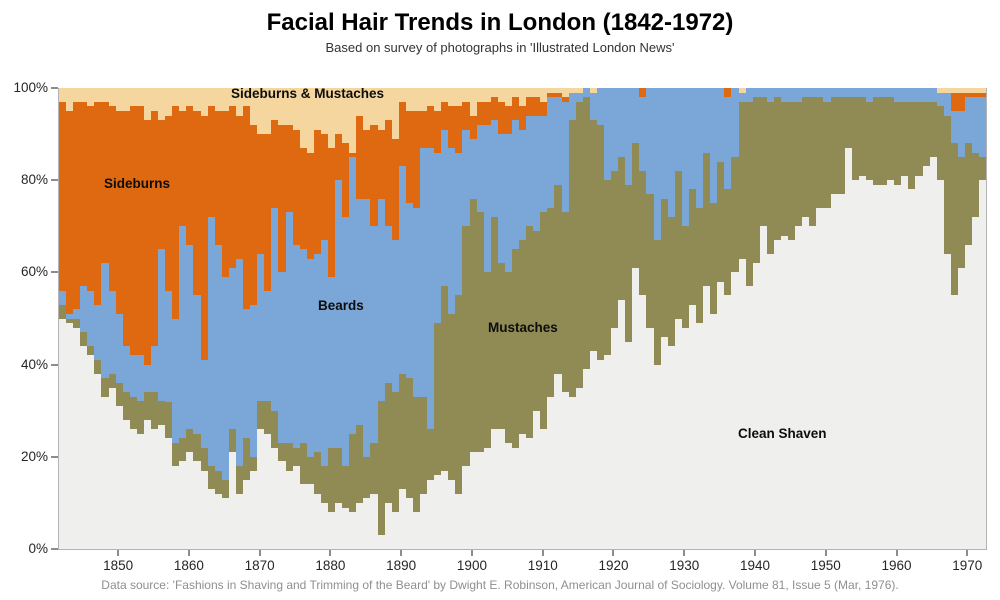  What do you see at coordinates (862, 318) in the screenshot?
I see `bar-1955` at bounding box center [862, 318].